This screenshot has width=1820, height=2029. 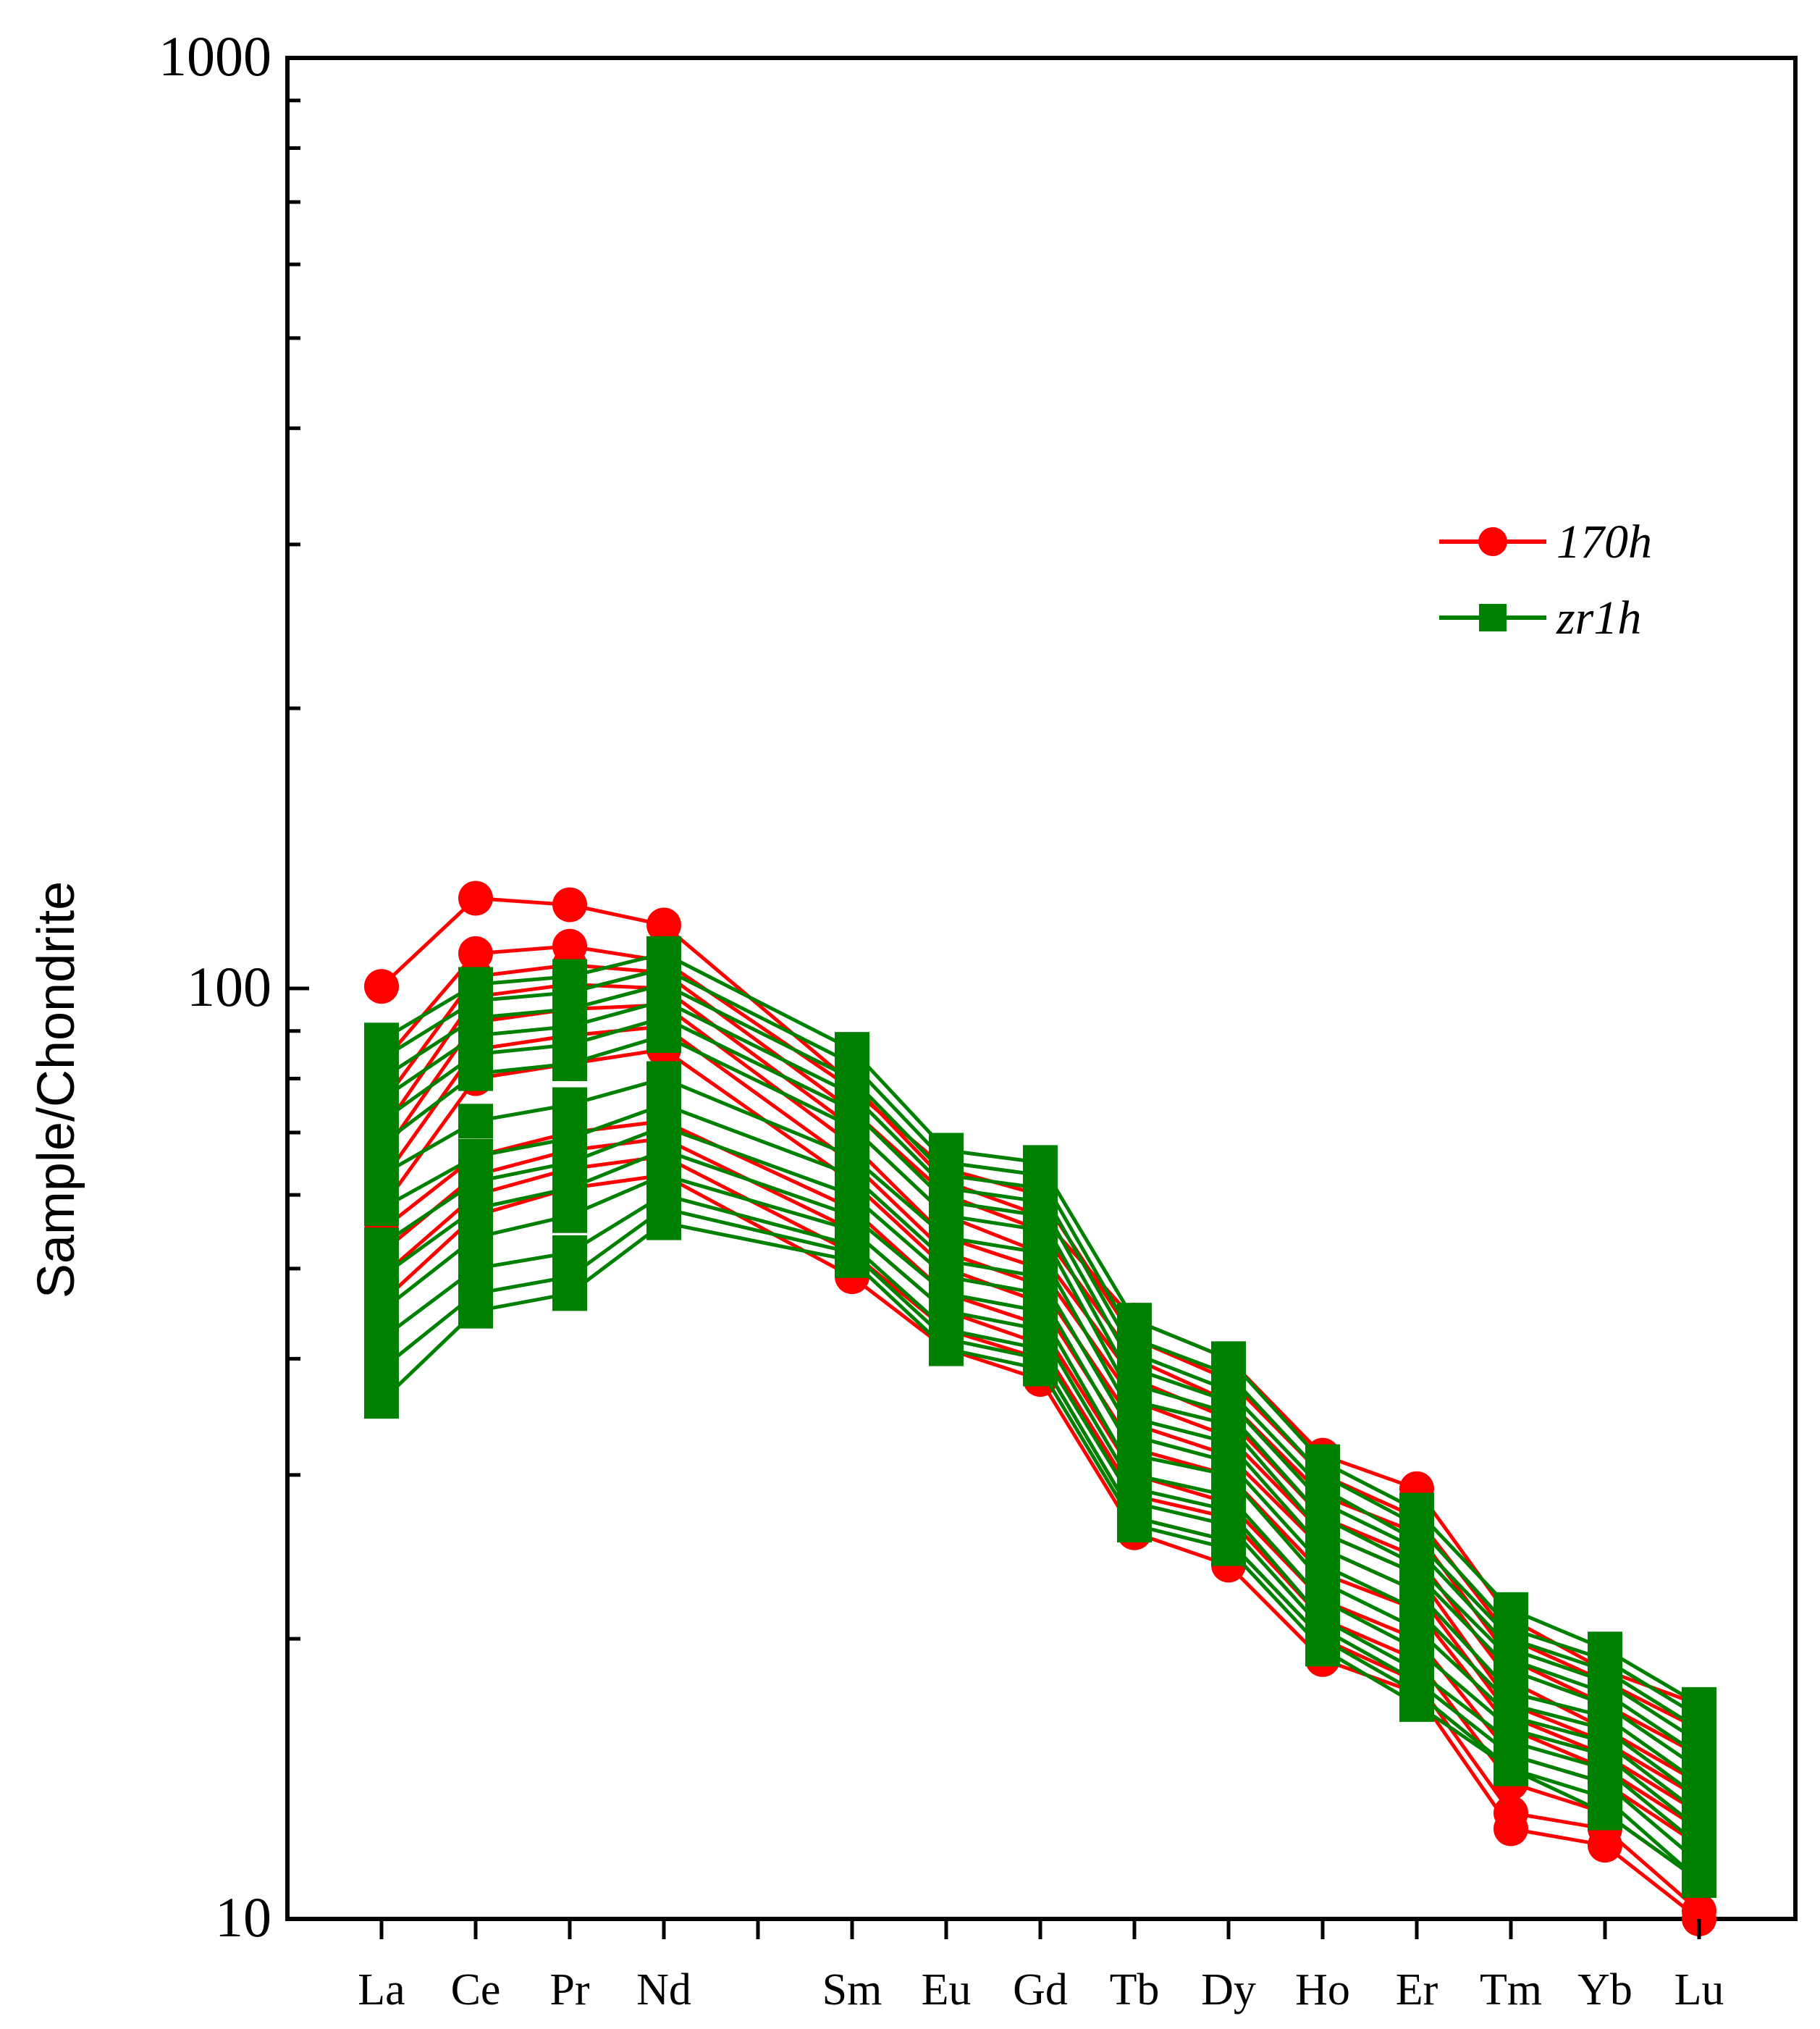 I want to click on x-tick-label: Pr, so click(x=569, y=1990).